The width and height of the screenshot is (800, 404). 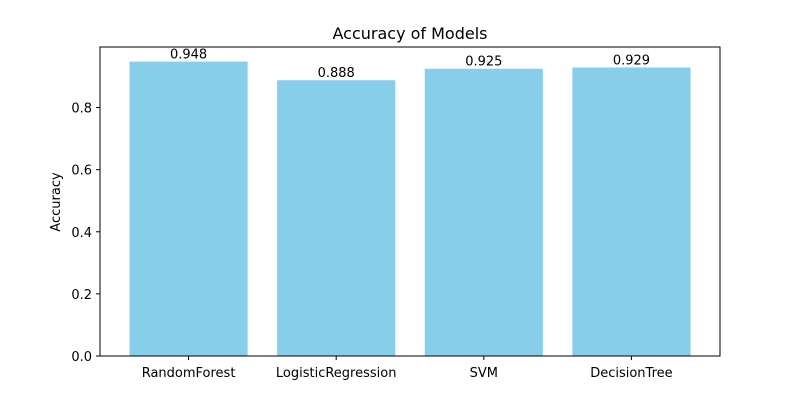 I want to click on y-tick-label: 0.0, so click(x=81, y=357).